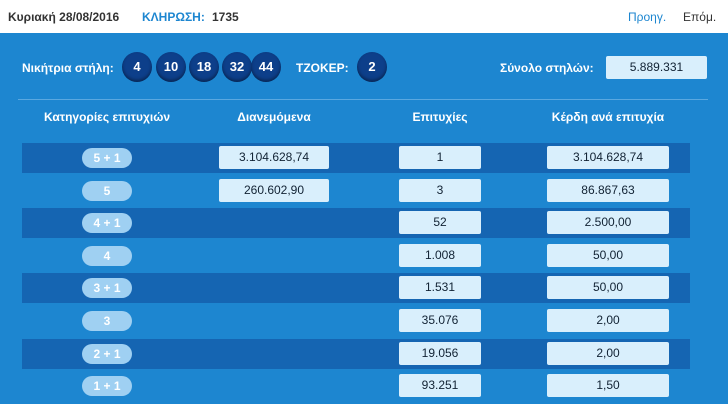 Image resolution: width=728 pixels, height=404 pixels. I want to click on column-header: Κατηγορίες επιτυχιών, so click(107, 117).